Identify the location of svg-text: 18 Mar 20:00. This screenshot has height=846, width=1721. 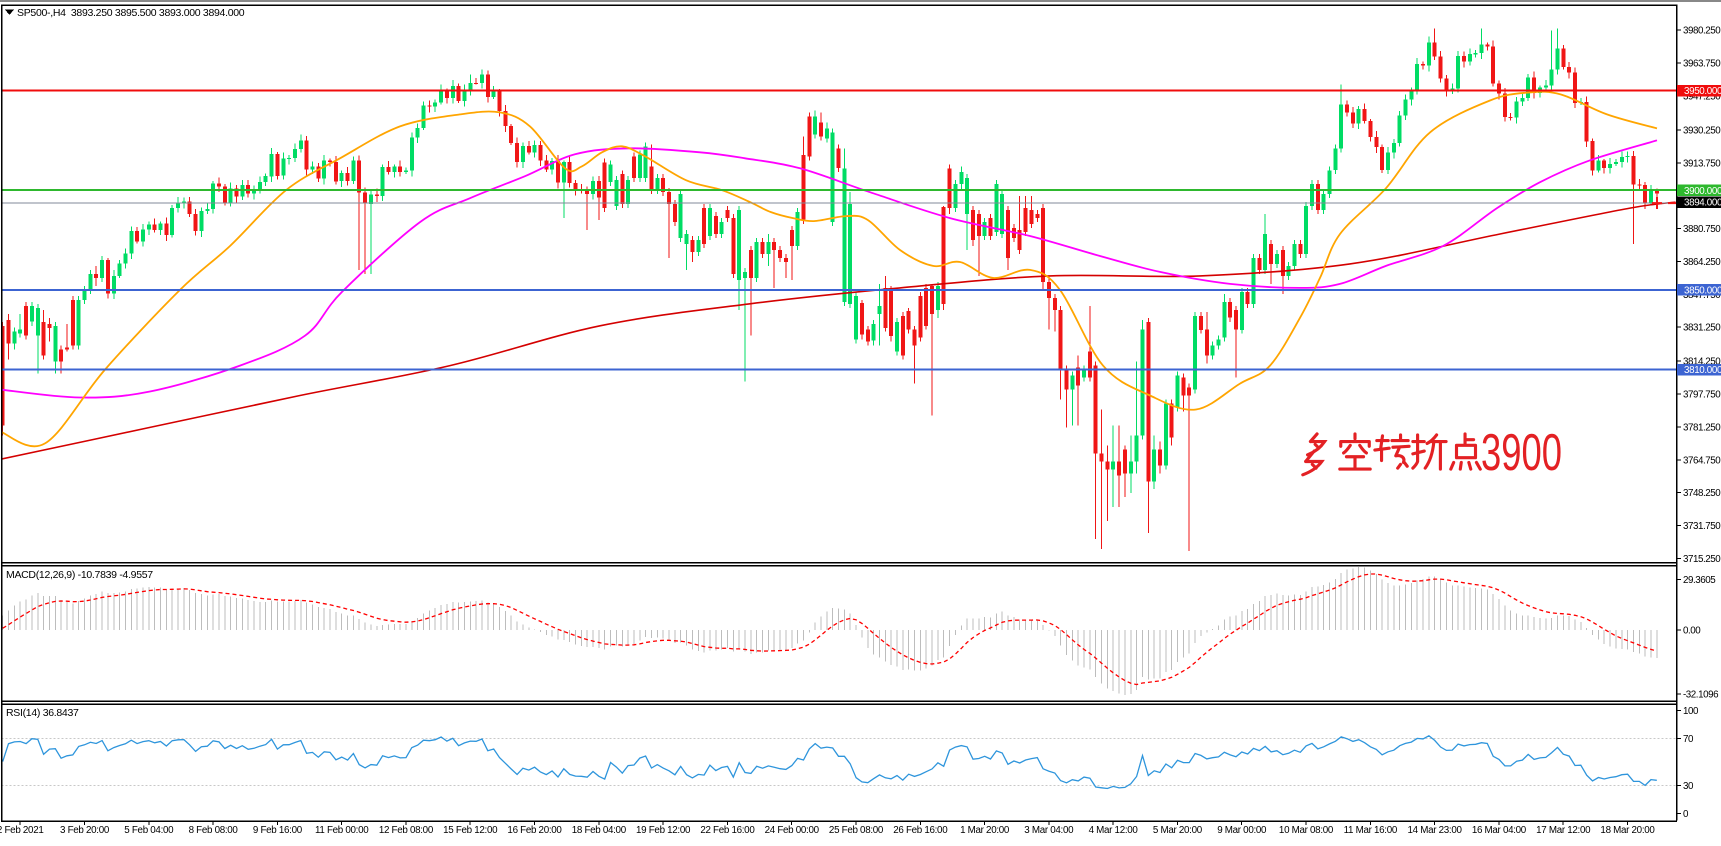
(1627, 830).